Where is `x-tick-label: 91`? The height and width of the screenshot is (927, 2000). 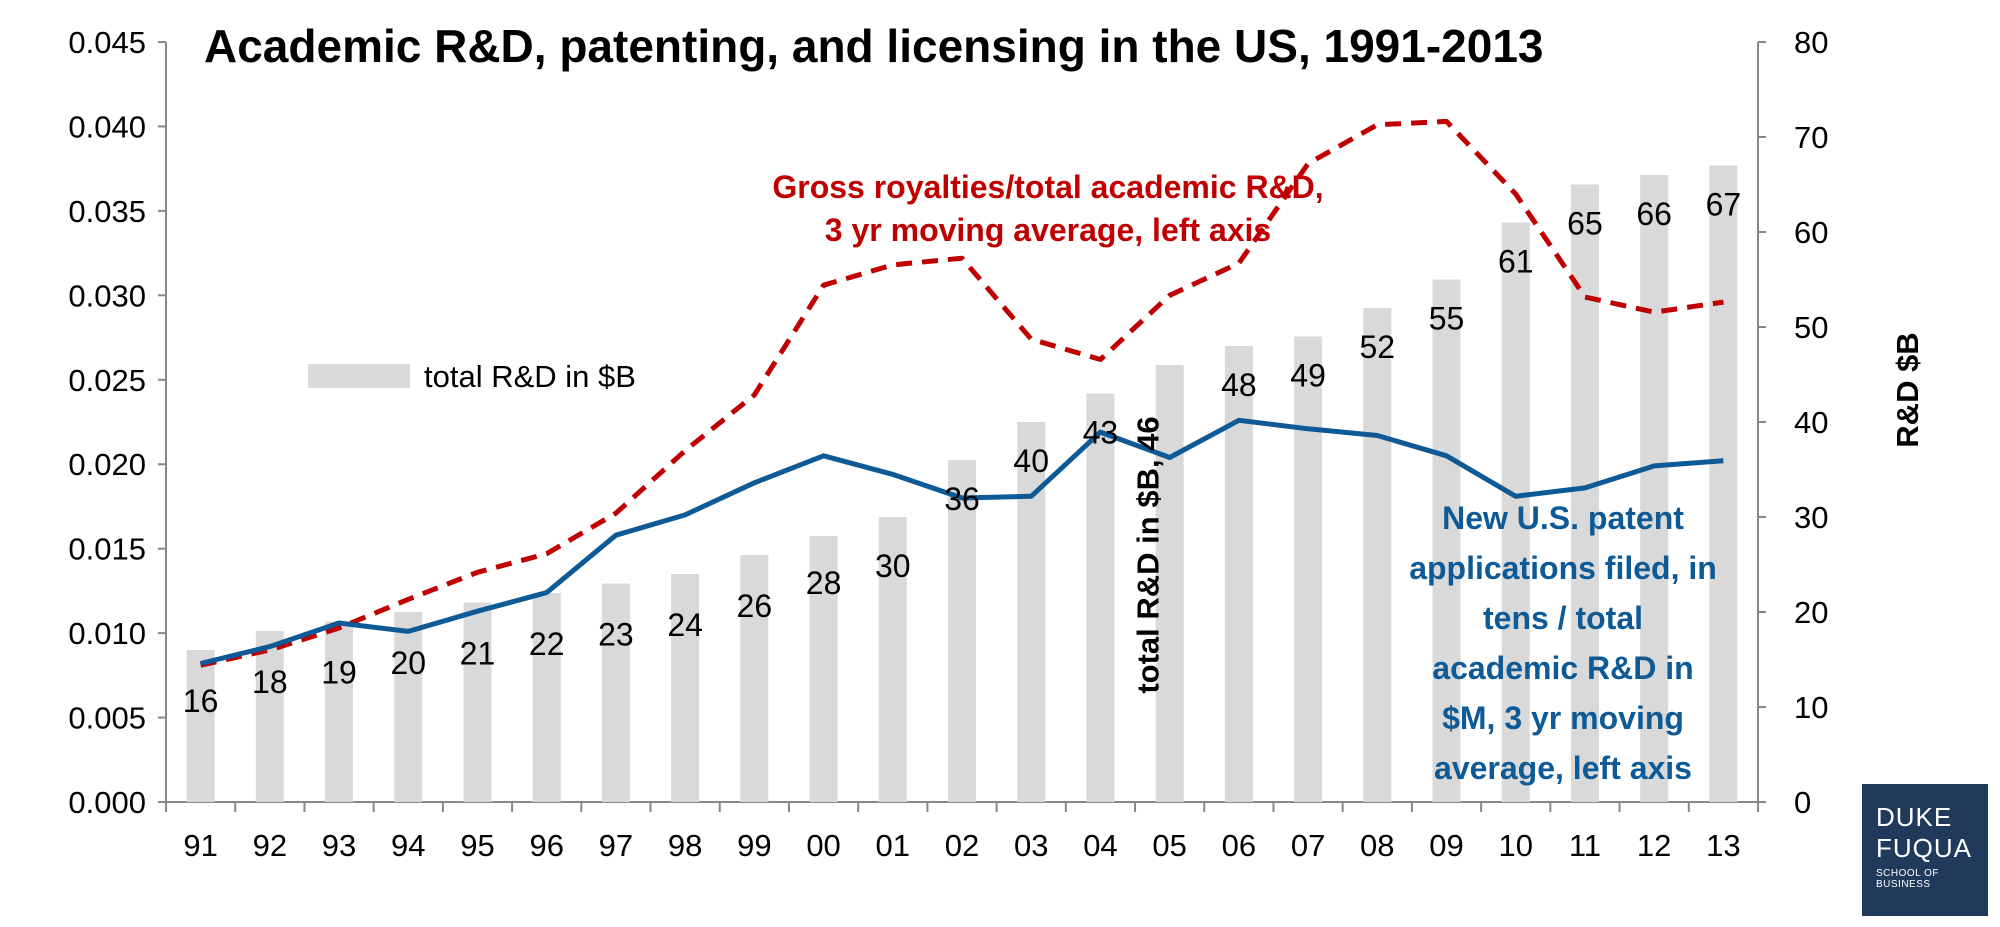
x-tick-label: 91 is located at coordinates (200, 845).